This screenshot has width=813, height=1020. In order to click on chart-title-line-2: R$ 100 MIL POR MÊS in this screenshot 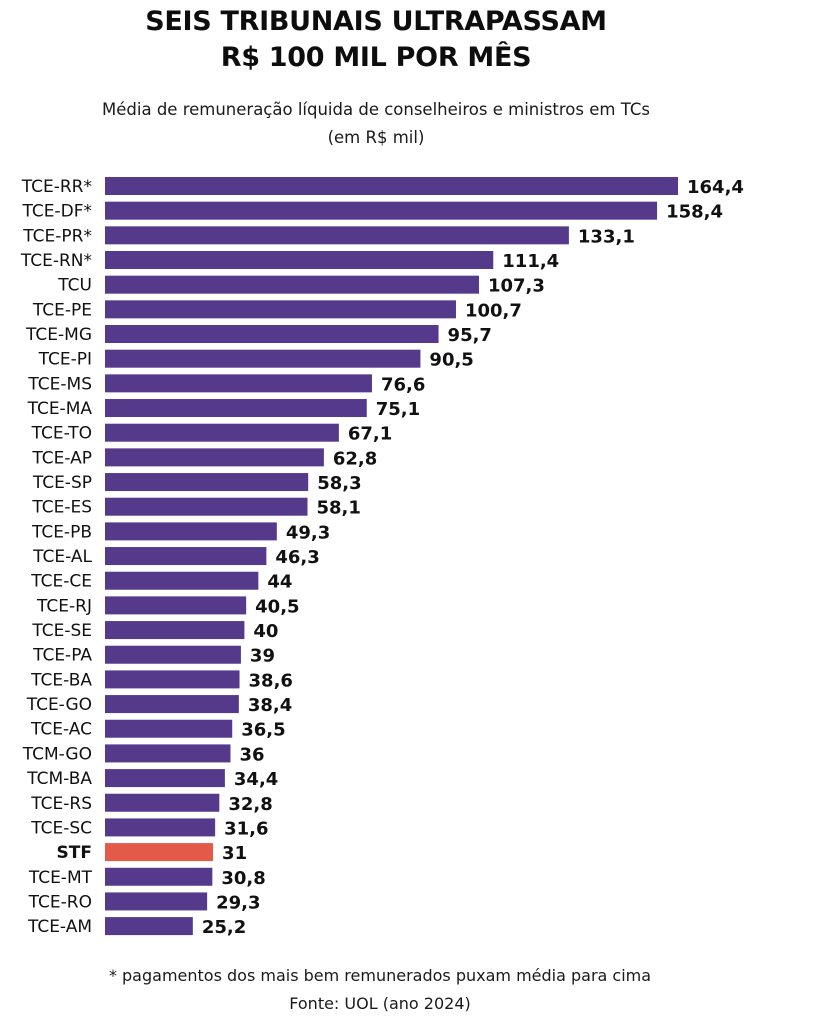, I will do `click(376, 57)`.